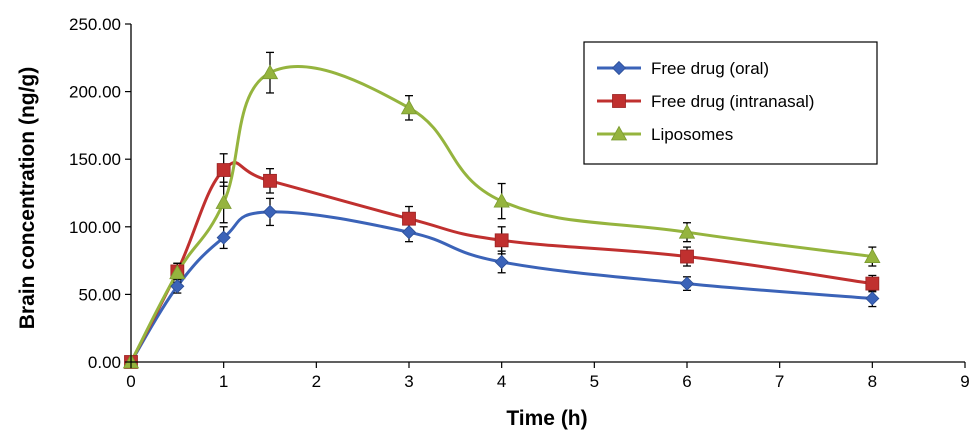 Image resolution: width=971 pixels, height=432 pixels. I want to click on y-tick-label: 100.00, so click(95, 227).